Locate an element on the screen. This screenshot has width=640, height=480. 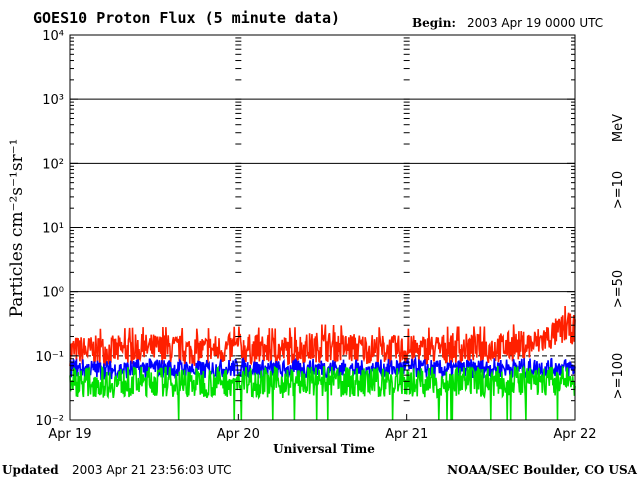
y-tick-label: 10⁻¹ is located at coordinates (49, 357).